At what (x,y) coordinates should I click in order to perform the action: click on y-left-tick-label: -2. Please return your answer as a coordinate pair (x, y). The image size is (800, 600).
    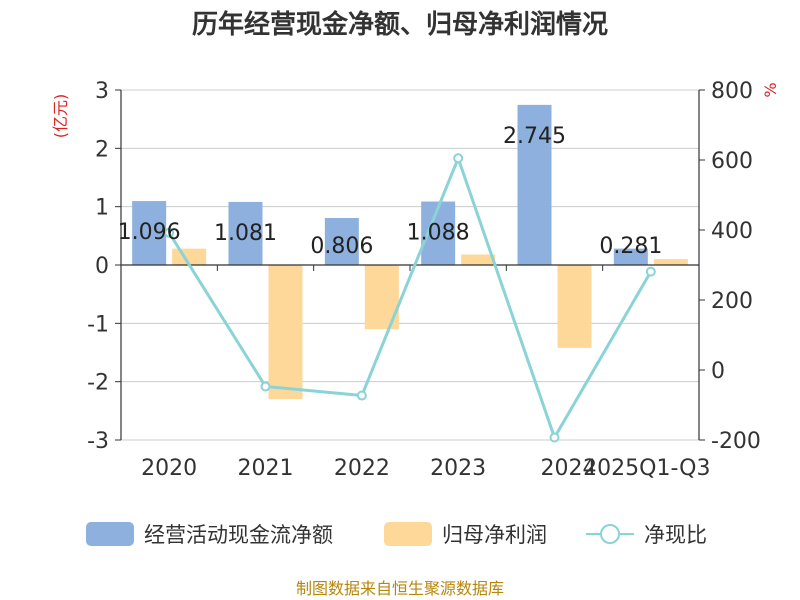
    Looking at the image, I should click on (98, 383).